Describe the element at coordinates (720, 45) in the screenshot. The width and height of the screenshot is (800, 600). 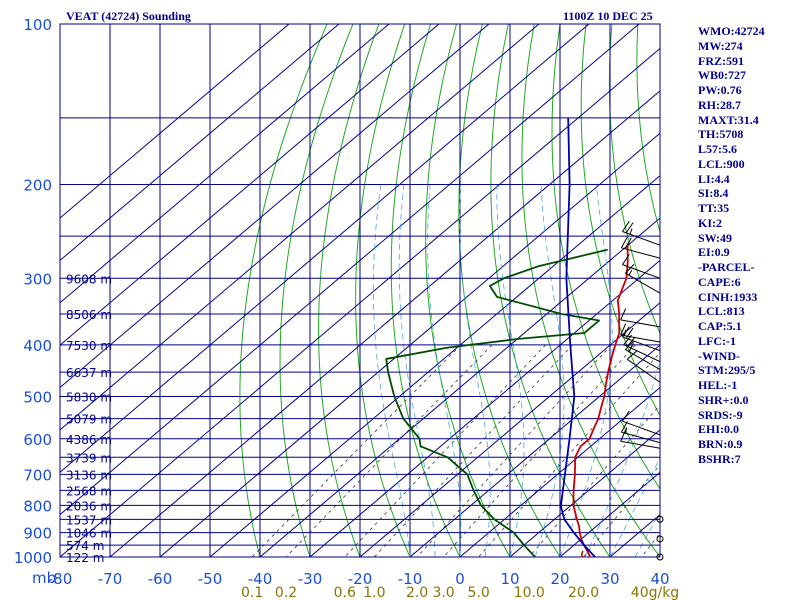
I see `index-item: MW:274` at that location.